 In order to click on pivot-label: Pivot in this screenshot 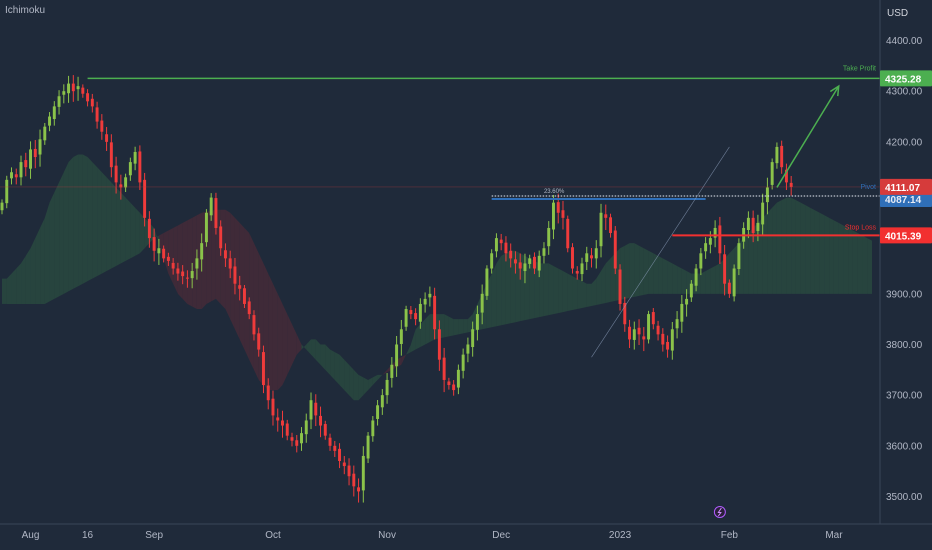, I will do `click(868, 187)`.